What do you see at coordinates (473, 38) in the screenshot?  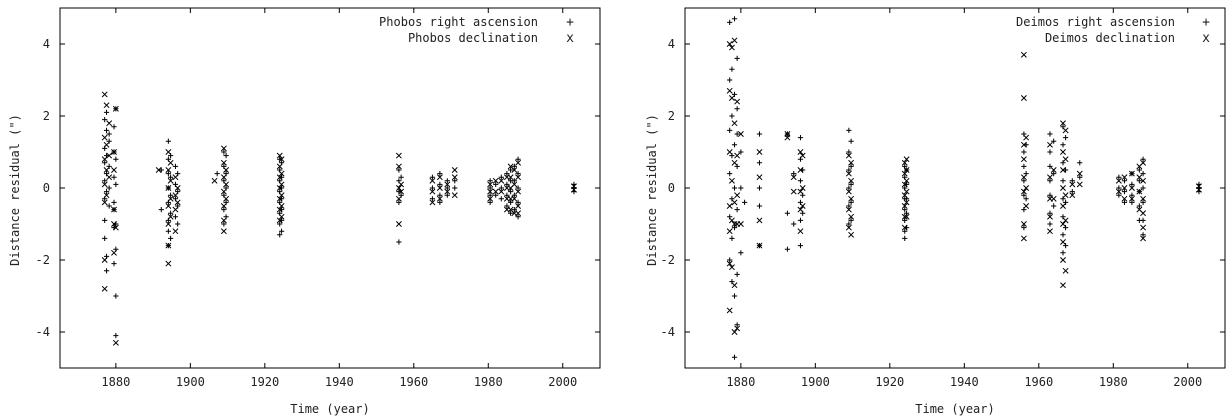 I see `legend-label-dec: Phobos declination` at bounding box center [473, 38].